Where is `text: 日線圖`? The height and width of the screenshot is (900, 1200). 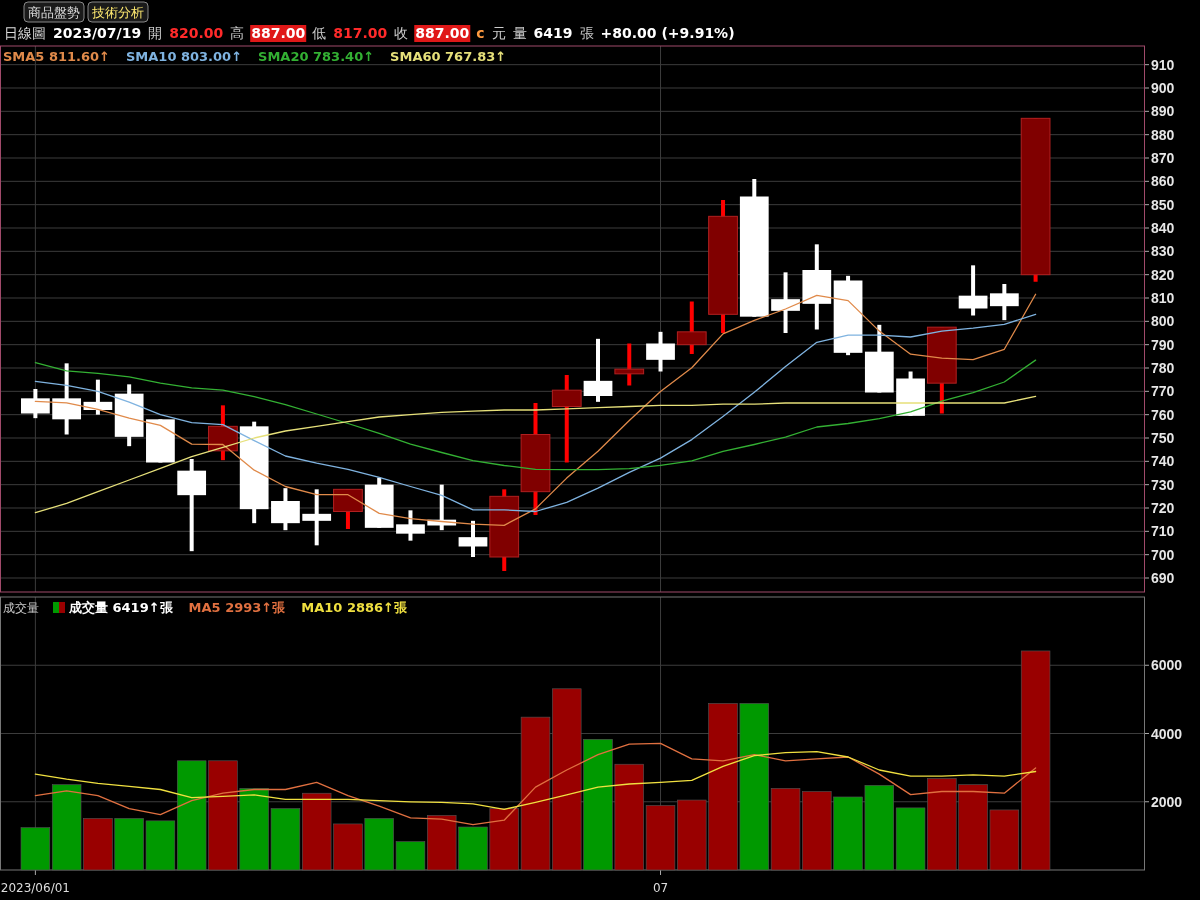
text: 日線圖 is located at coordinates (25, 33).